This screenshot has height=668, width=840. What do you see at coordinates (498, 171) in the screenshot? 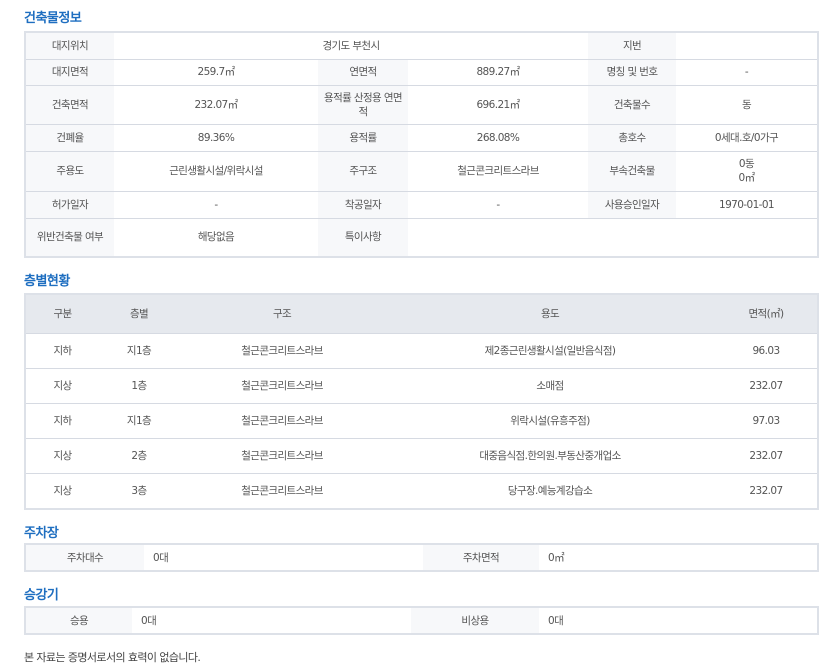
I see `structure: 철근콘크리트스라브` at bounding box center [498, 171].